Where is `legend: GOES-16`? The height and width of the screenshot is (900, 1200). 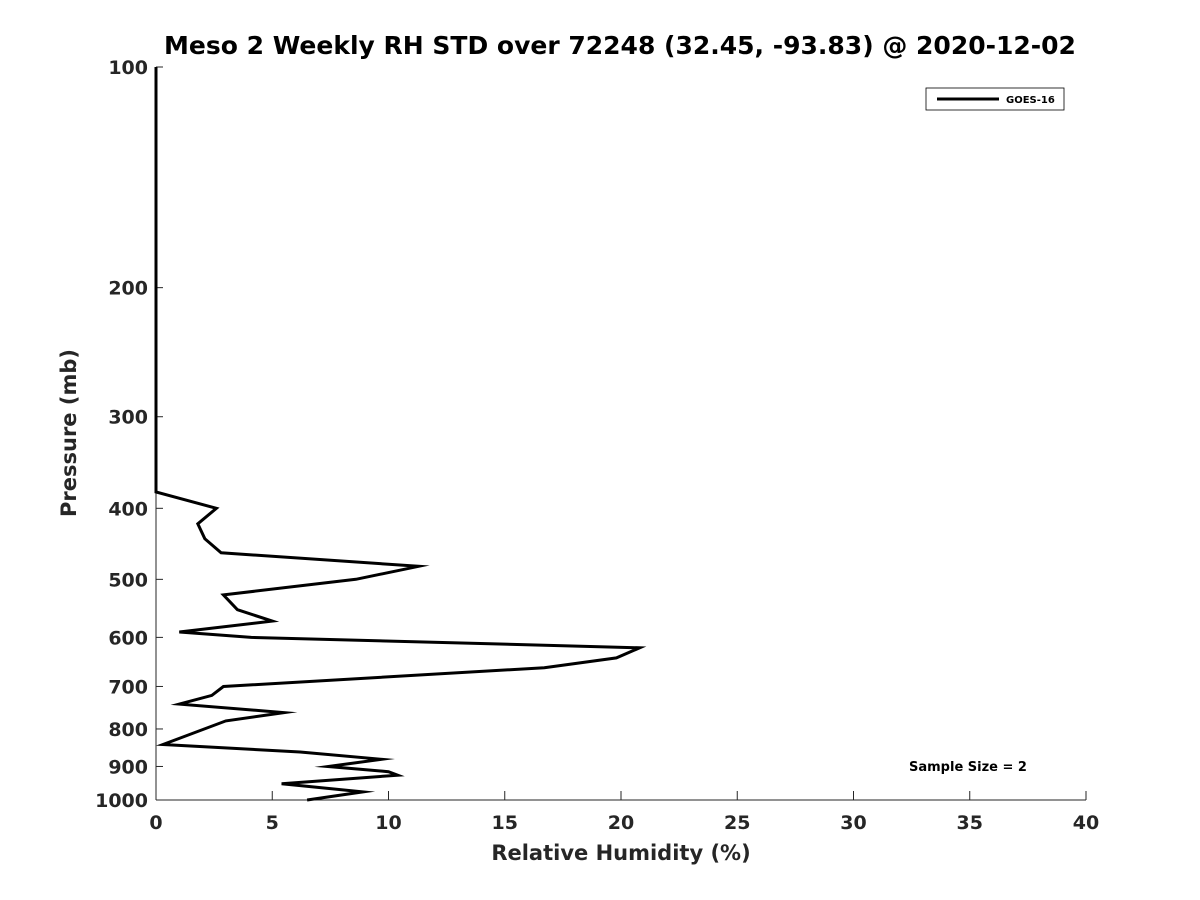 legend: GOES-16 is located at coordinates (995, 99).